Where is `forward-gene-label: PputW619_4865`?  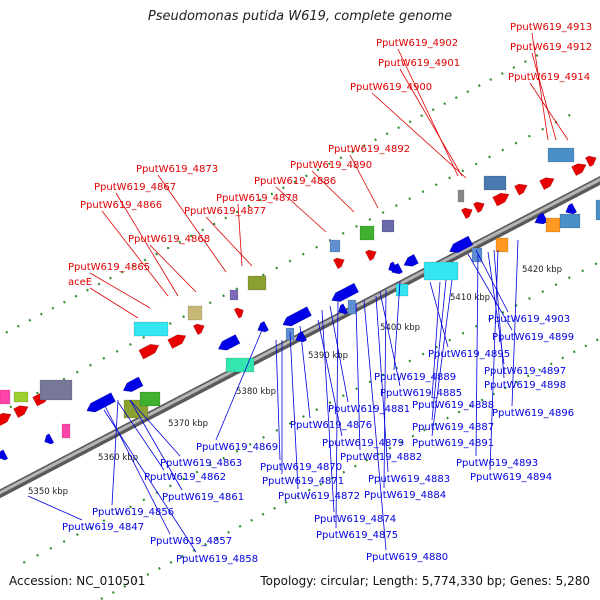
forward-gene-label: PputW619_4865 is located at coordinates (109, 267).